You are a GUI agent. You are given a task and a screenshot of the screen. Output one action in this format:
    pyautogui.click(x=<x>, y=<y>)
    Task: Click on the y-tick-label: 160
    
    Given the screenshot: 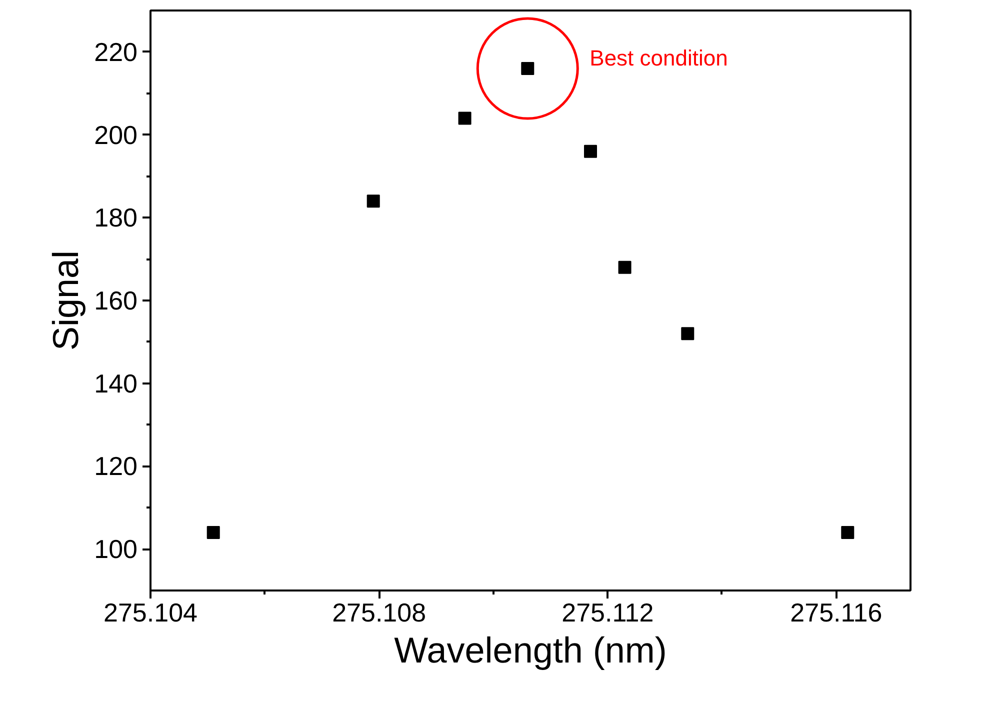 What is the action you would take?
    pyautogui.click(x=116, y=301)
    